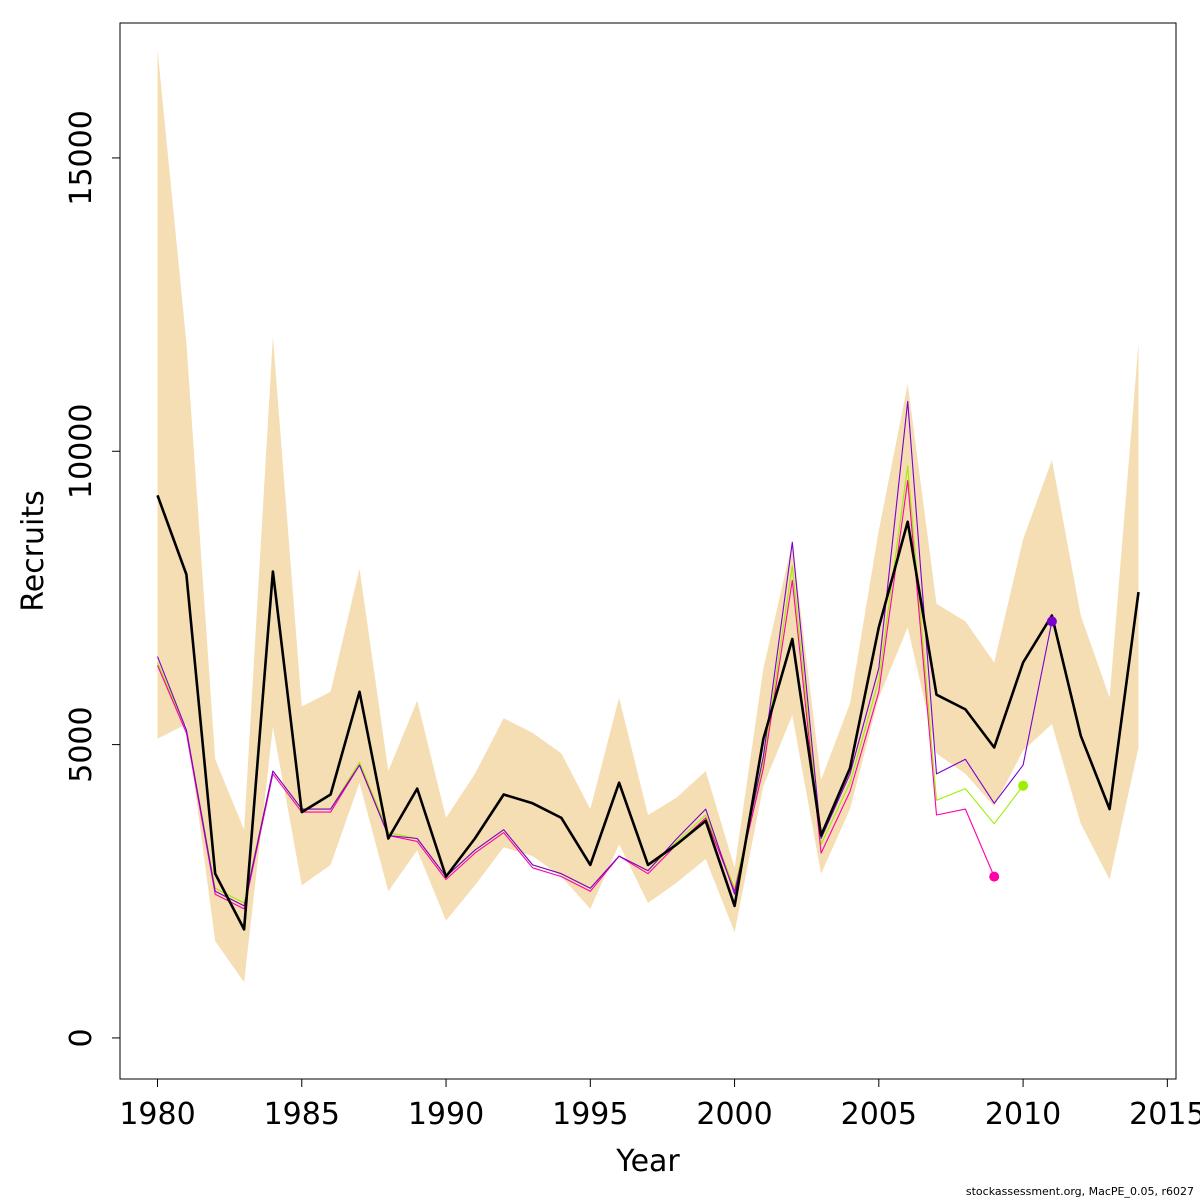  Describe the element at coordinates (81, 1037) in the screenshot. I see `y-tick-label: 0` at that location.